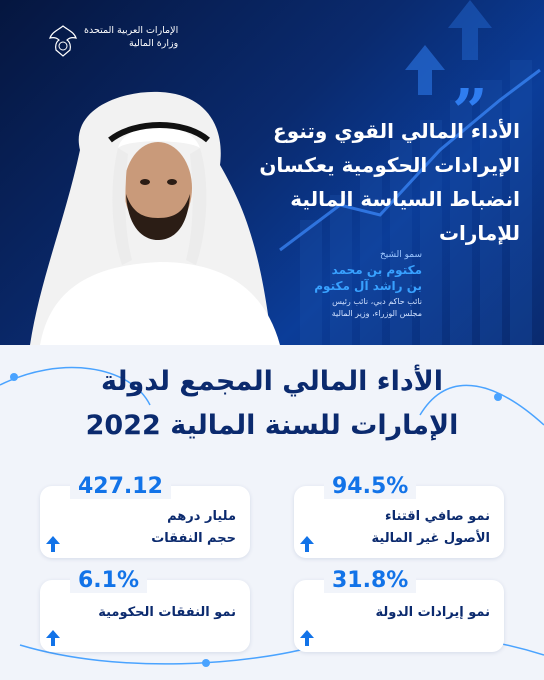  I want to click on stat-value: 427.12, so click(120, 486).